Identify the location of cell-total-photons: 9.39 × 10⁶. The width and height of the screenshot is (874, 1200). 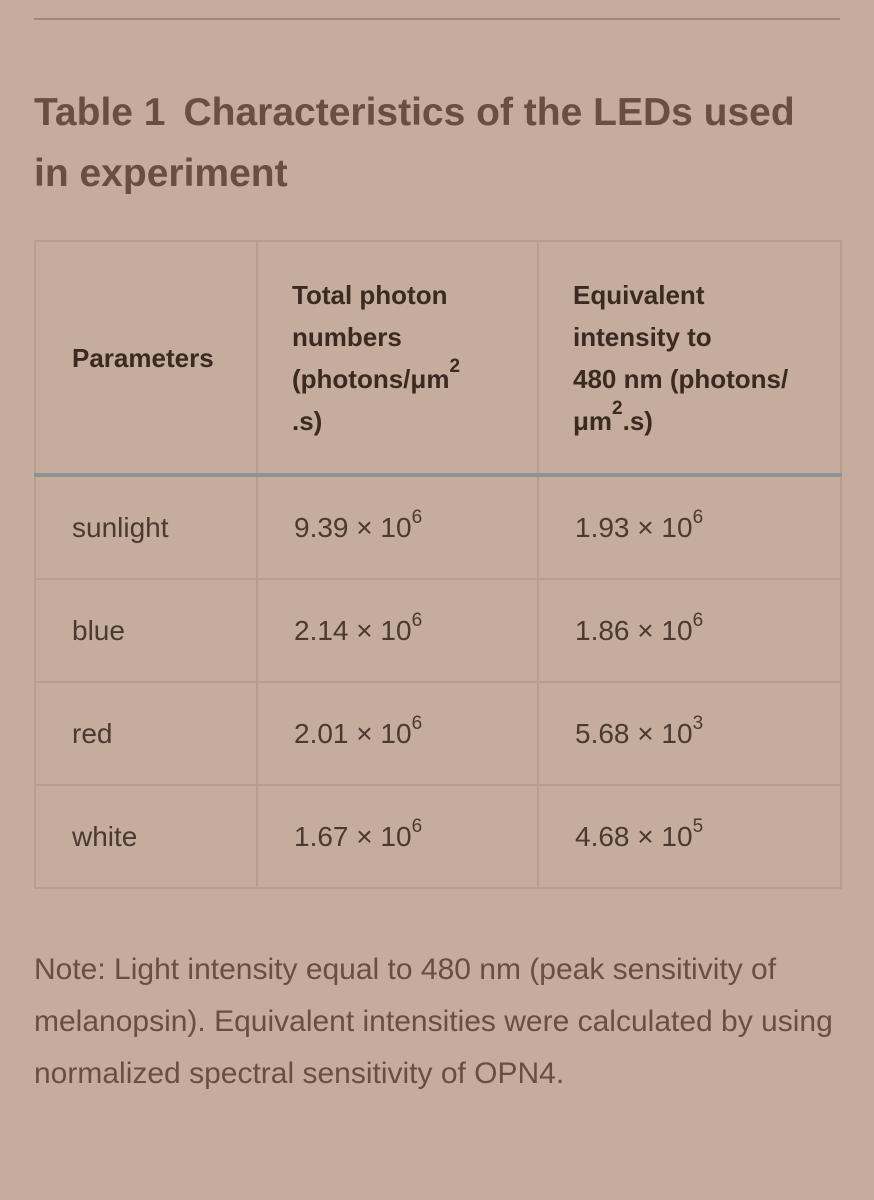
(397, 527).